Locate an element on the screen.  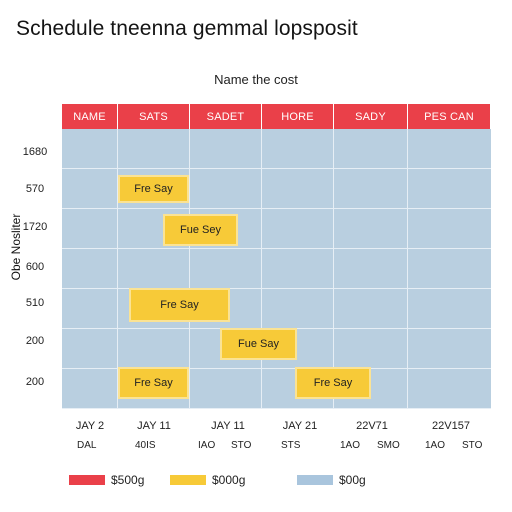
x-axis-sublabel: IAO is located at coordinates (207, 445).